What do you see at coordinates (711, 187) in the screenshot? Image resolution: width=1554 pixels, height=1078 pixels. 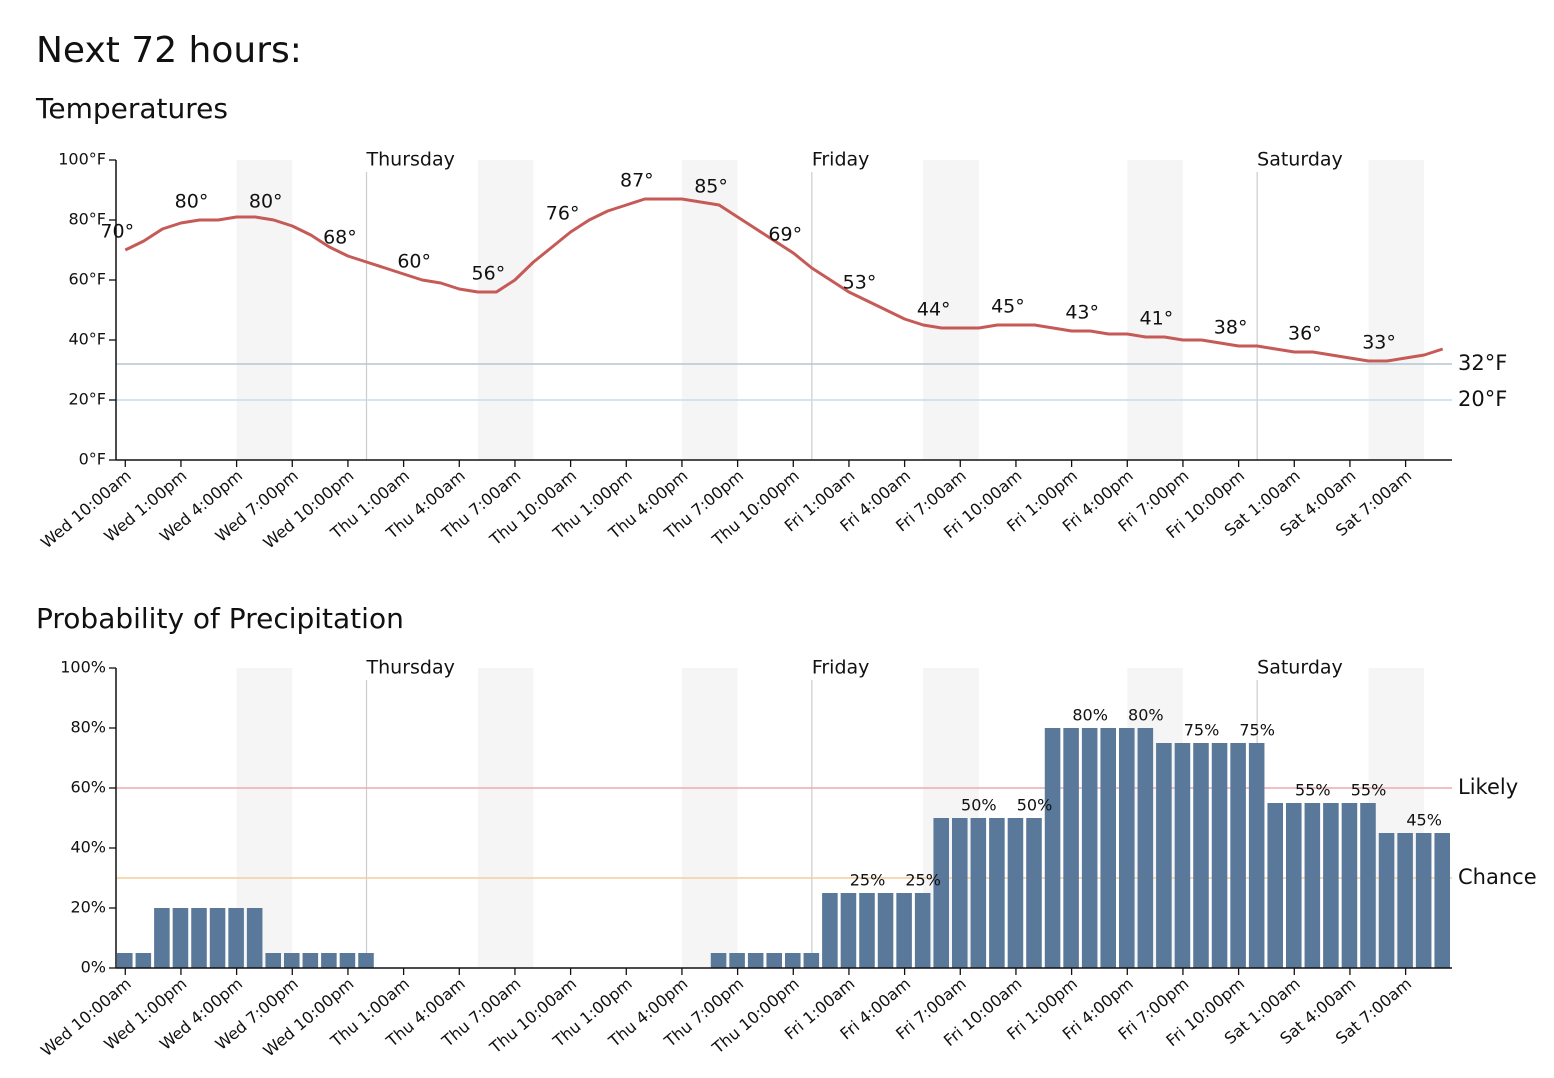 I see `data-label: 85°` at bounding box center [711, 187].